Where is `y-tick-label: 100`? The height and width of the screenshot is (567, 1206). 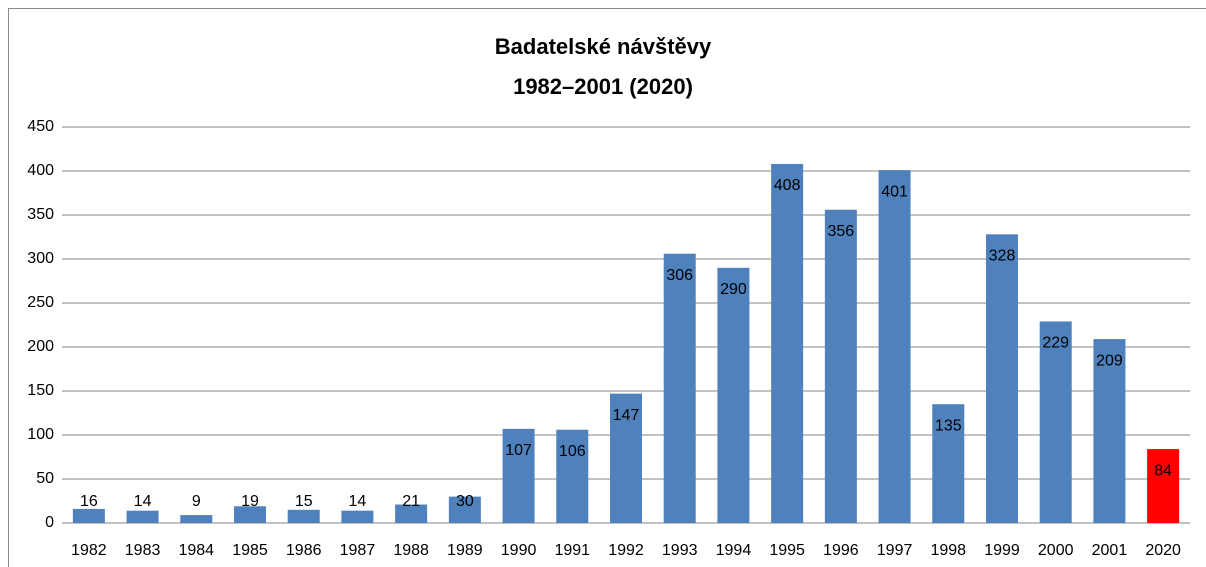
y-tick-label: 100 is located at coordinates (40, 434).